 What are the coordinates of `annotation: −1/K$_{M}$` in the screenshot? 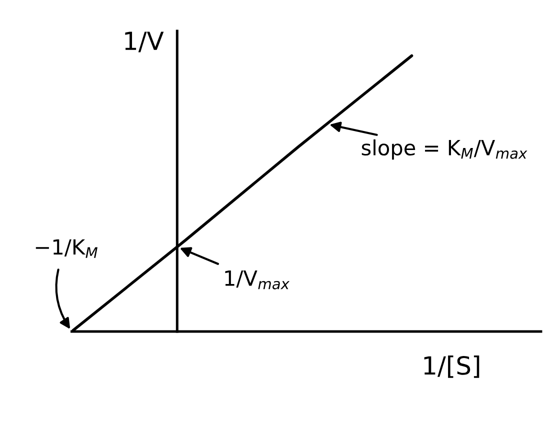 It's located at (67, 248).